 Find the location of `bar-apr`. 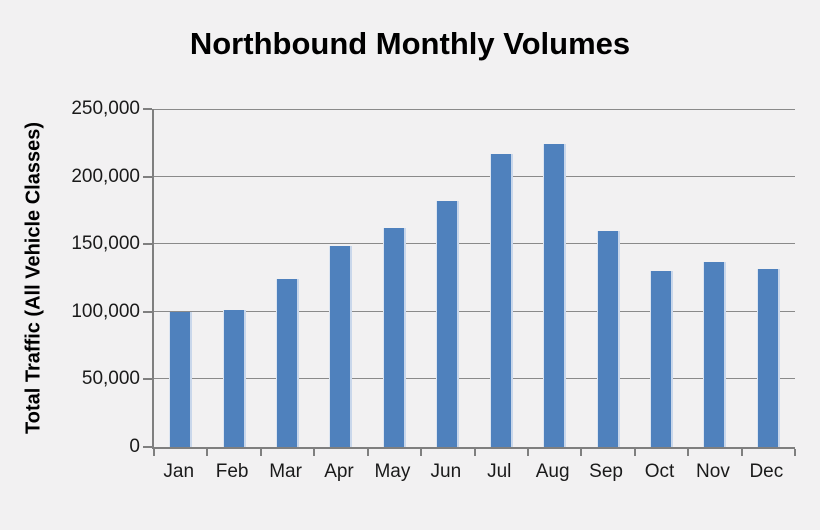

bar-apr is located at coordinates (341, 346).